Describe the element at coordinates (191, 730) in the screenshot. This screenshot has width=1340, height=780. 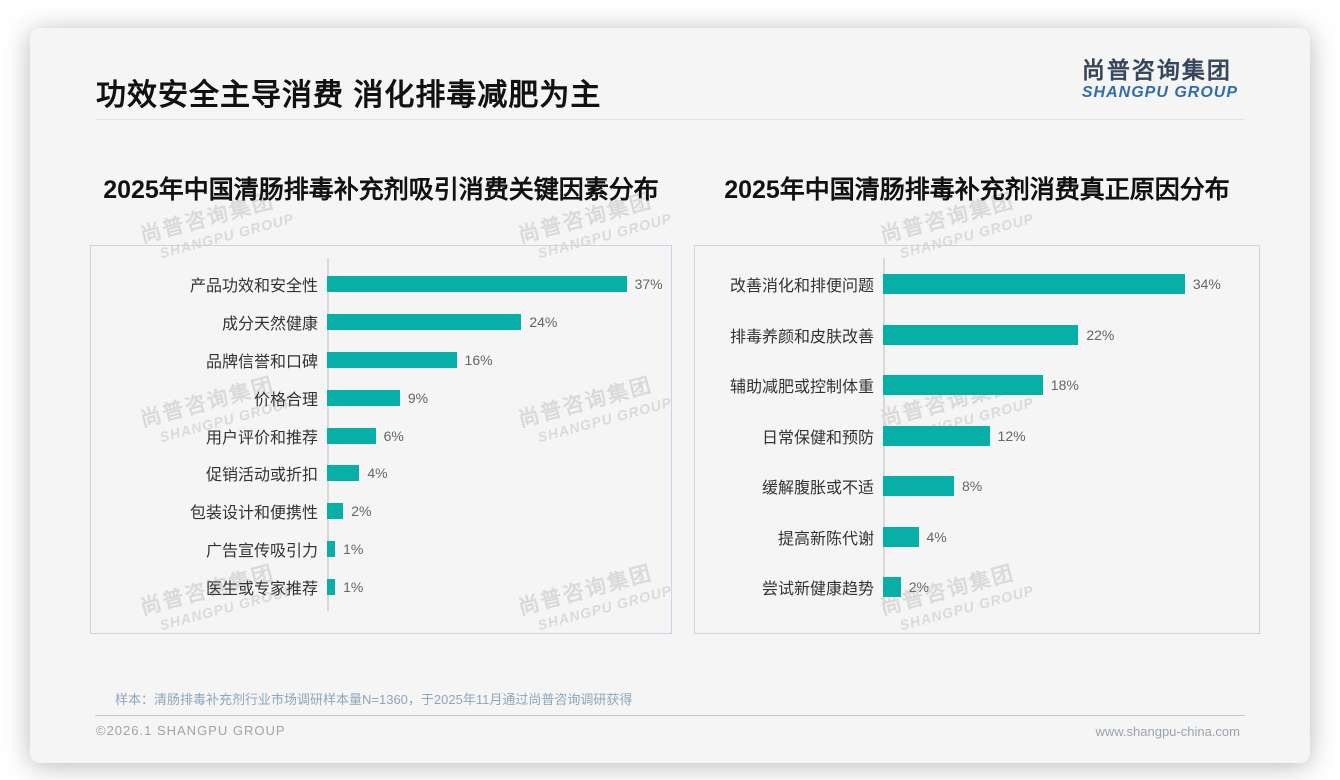
I see `copyright-text: ©2026.1 SHANGPU GROUP` at that location.